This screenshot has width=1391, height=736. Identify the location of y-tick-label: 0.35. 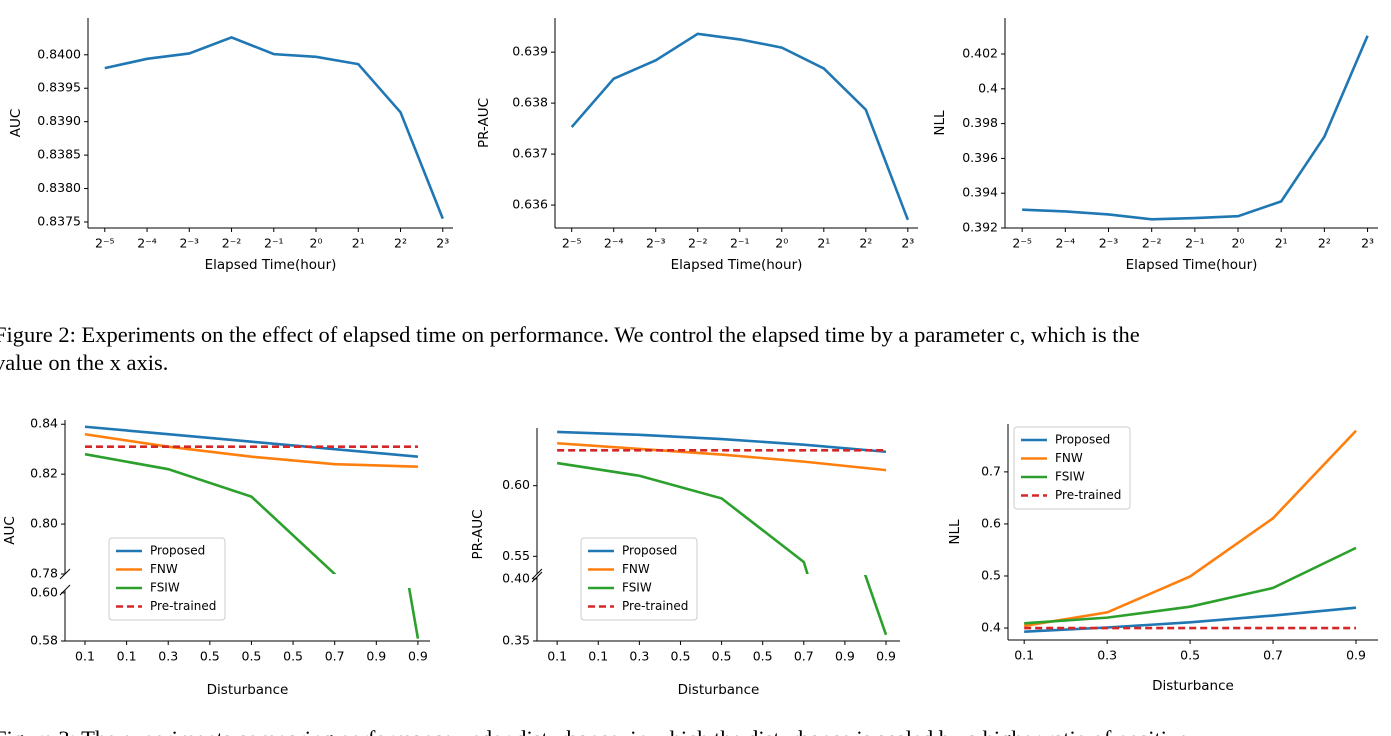
(516, 640).